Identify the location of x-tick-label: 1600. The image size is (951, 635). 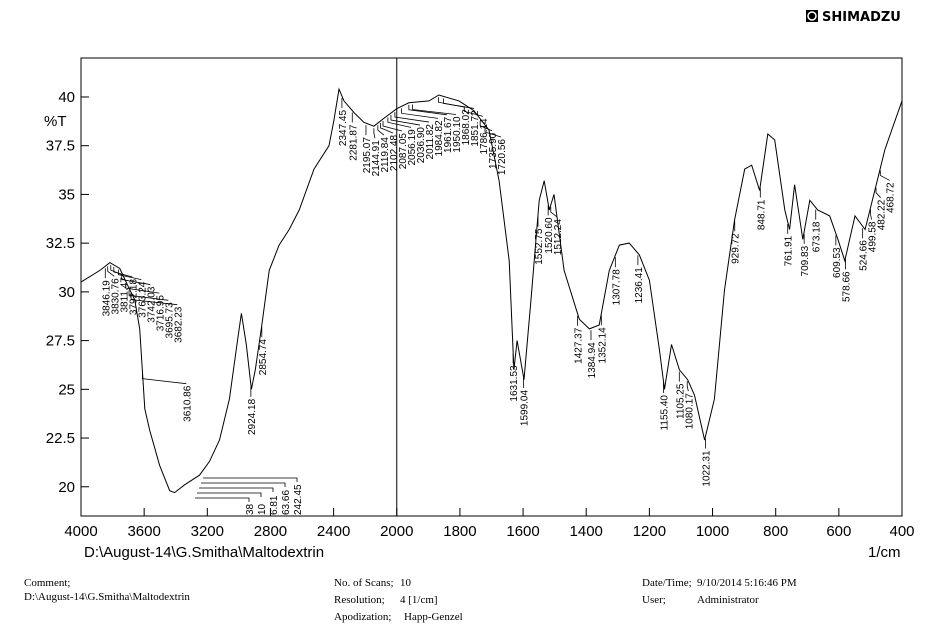
(522, 531).